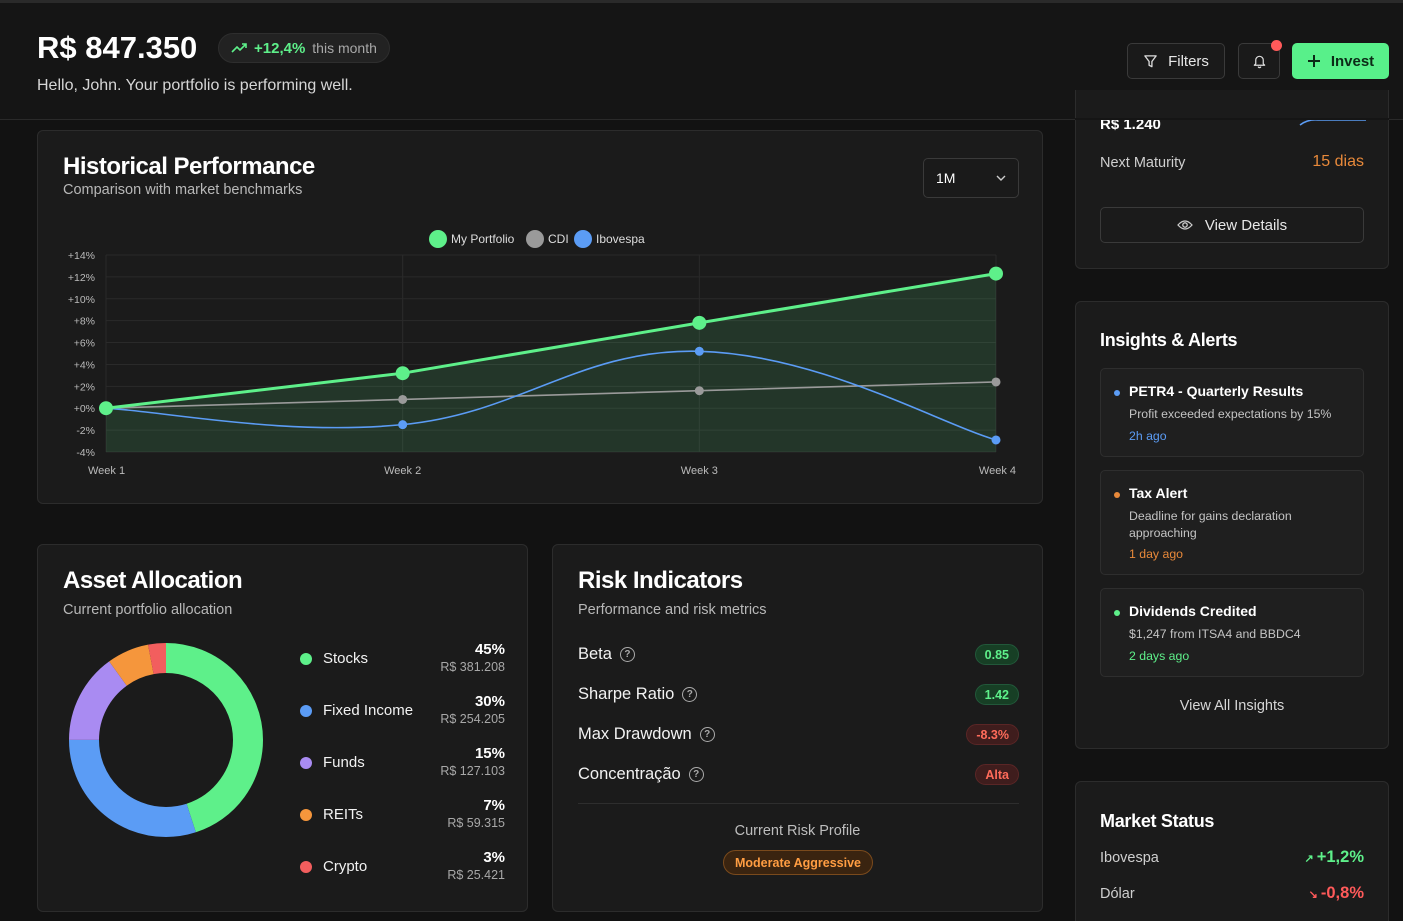 This screenshot has width=1403, height=921. Describe the element at coordinates (1188, 61) in the screenshot. I see `filters-label: Filters` at that location.